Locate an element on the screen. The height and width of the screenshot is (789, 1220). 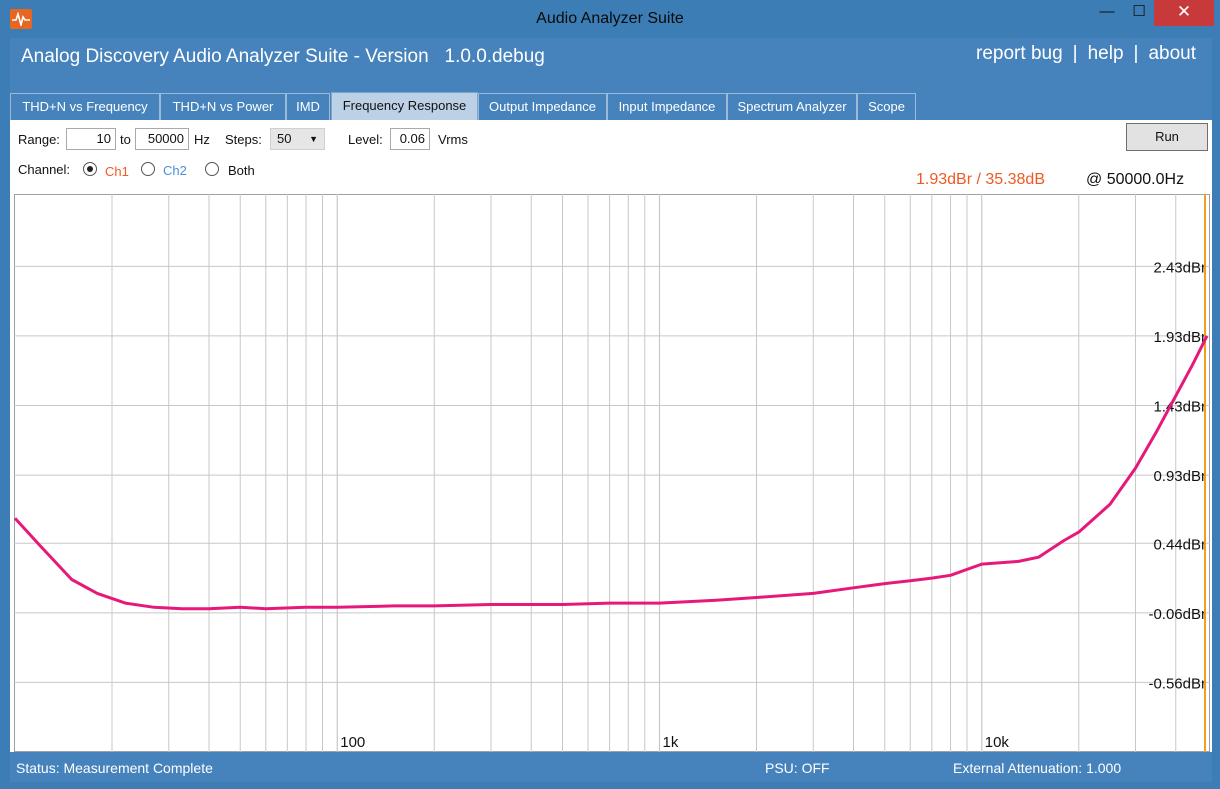
tab-thd-n-vs-frequency: THD+N vs Frequency is located at coordinates (85, 106).